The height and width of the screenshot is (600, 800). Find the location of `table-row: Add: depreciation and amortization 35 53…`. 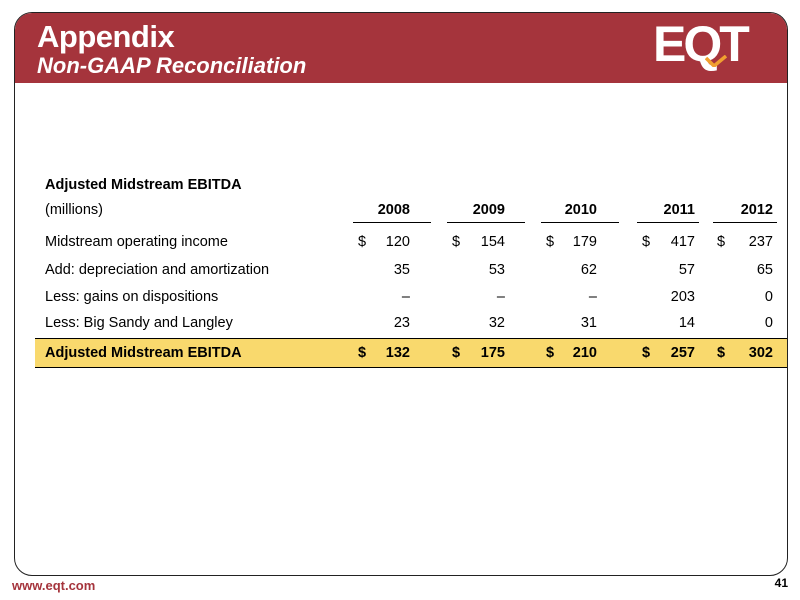

table-row: Add: depreciation and amortization 35 53… is located at coordinates (411, 270).